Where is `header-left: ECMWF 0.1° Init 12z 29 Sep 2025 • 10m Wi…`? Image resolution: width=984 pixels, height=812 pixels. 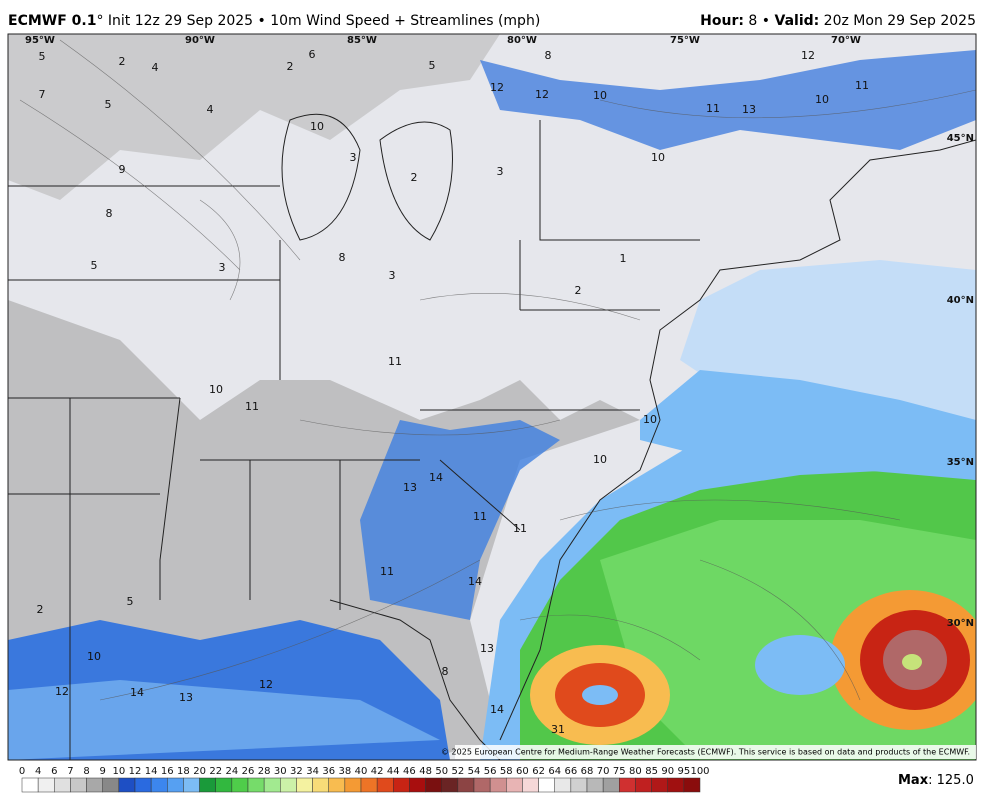 header-left: ECMWF 0.1° Init 12z 29 Sep 2025 • 10m Wi… is located at coordinates (274, 21).